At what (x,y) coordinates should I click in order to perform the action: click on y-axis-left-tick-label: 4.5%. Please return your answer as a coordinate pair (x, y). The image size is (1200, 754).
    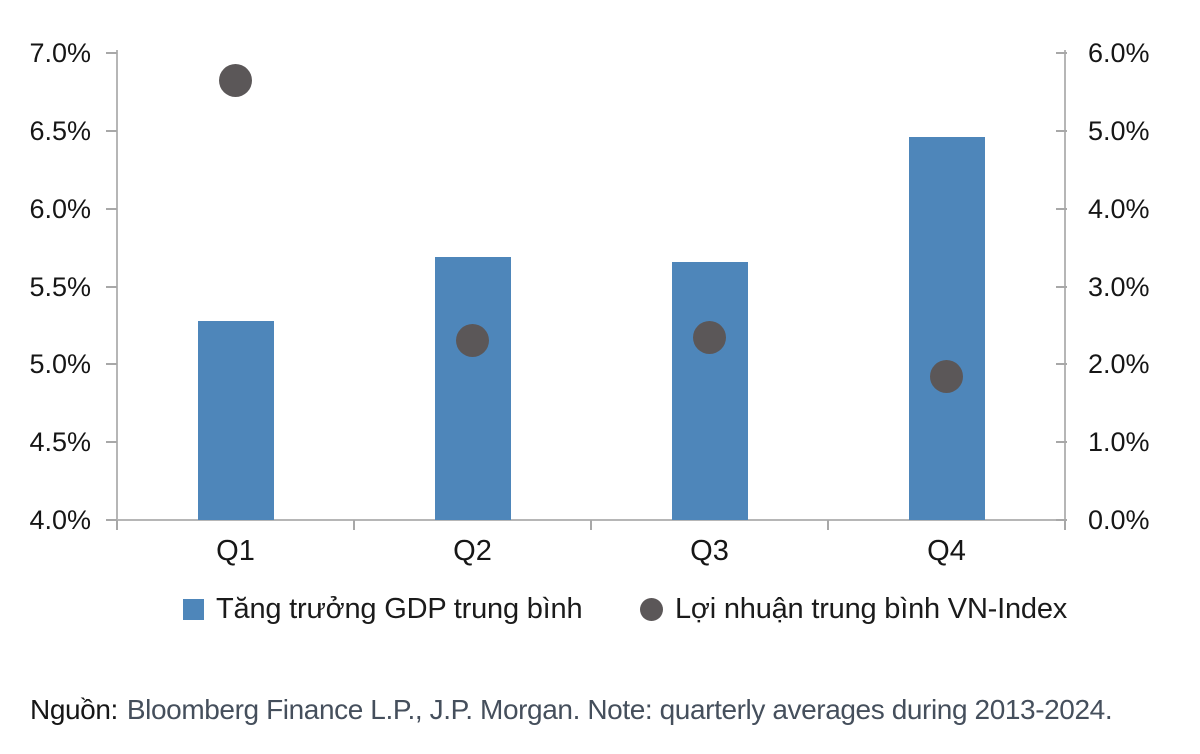
    Looking at the image, I should click on (60, 442).